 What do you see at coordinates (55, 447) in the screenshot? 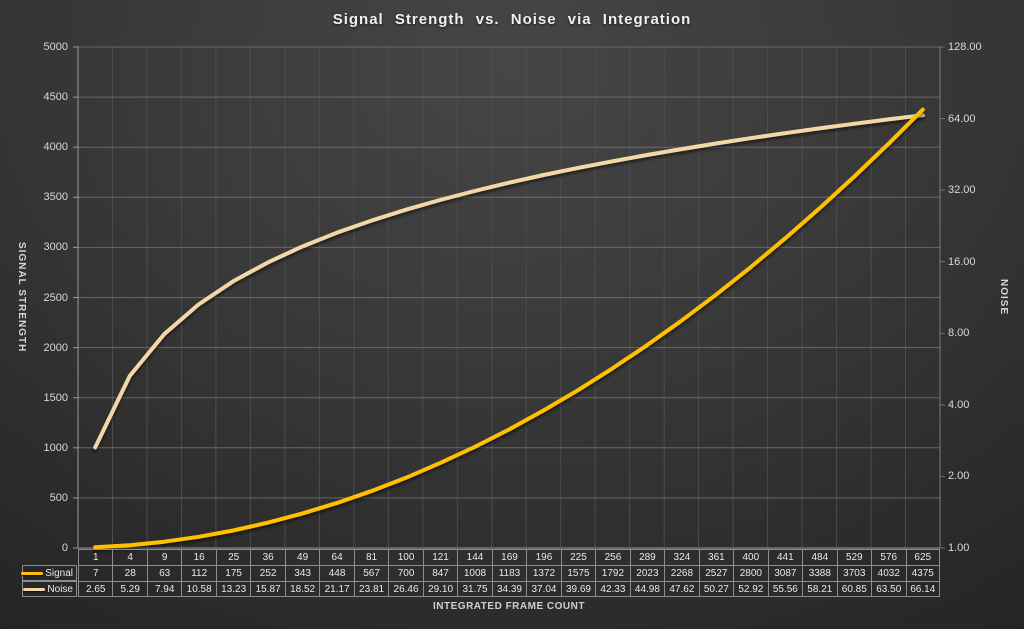
I see `tick-label: 1000` at bounding box center [55, 447].